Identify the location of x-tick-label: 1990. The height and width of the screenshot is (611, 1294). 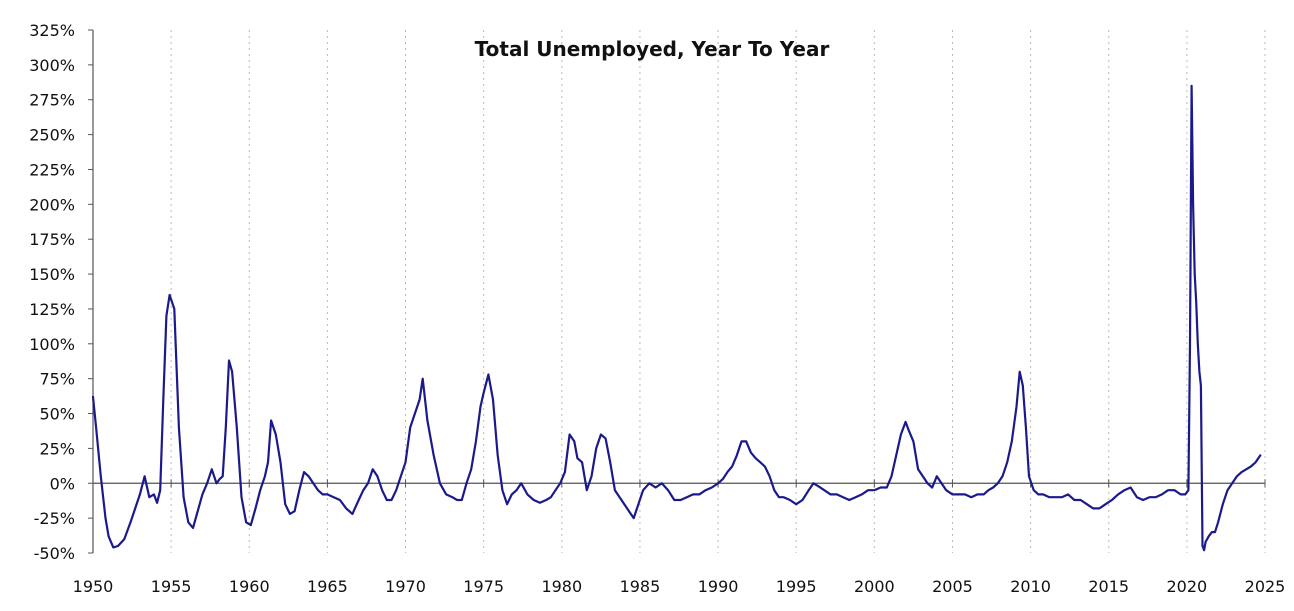
(718, 586).